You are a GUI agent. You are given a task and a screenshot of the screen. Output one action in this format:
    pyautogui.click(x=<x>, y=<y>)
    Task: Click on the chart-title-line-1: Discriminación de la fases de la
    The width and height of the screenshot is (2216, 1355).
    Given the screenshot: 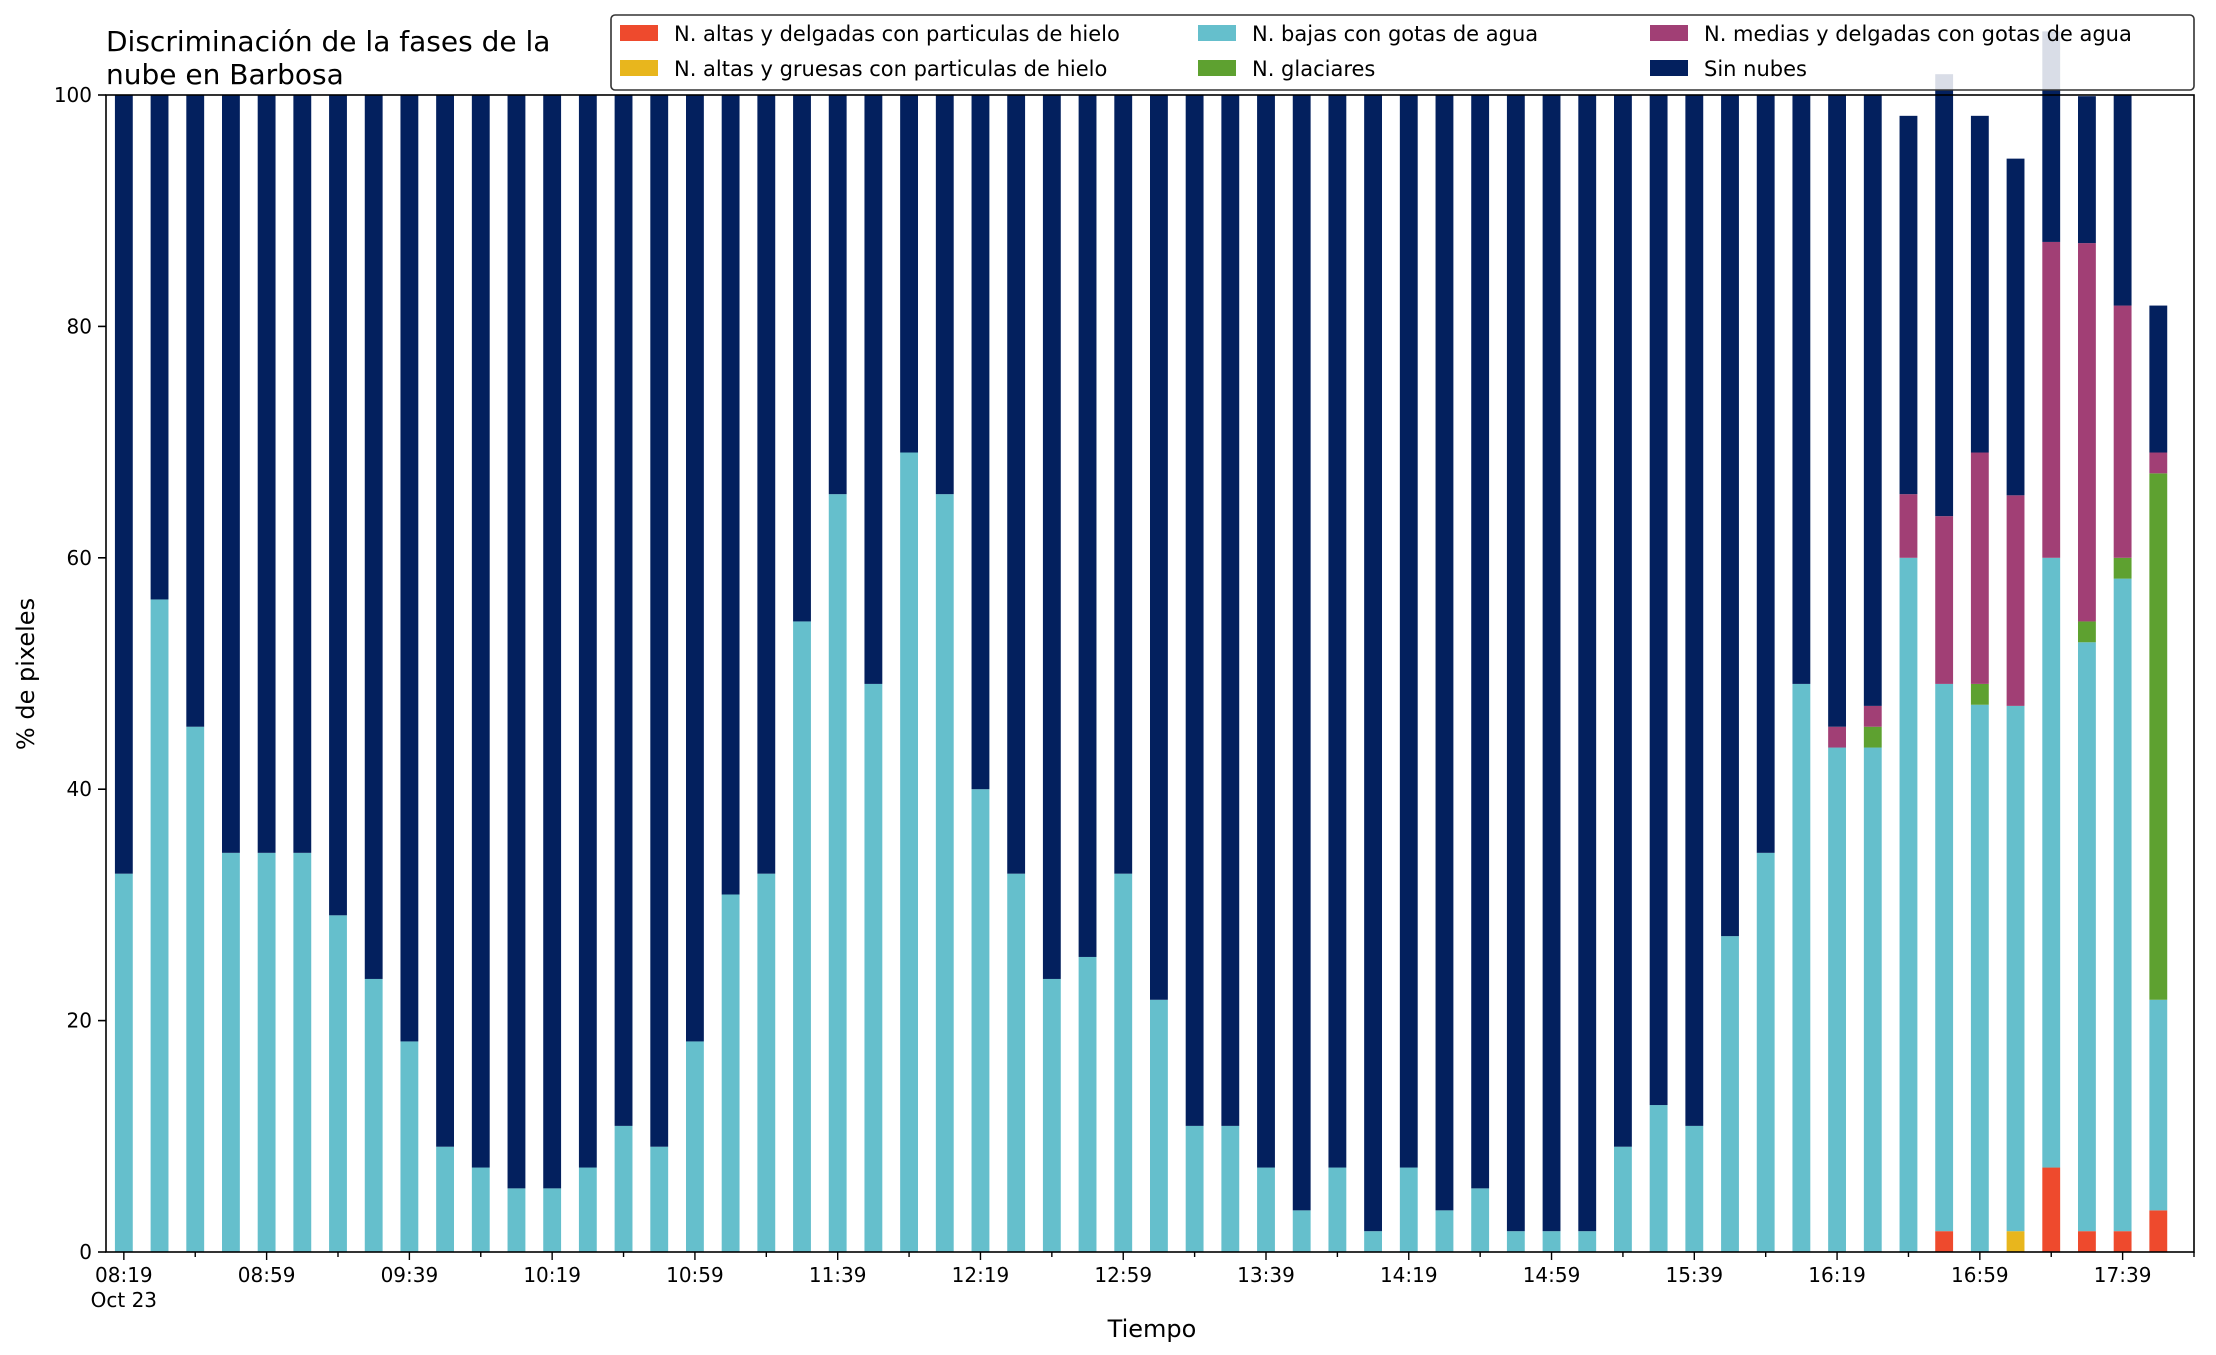 What is the action you would take?
    pyautogui.click(x=328, y=41)
    